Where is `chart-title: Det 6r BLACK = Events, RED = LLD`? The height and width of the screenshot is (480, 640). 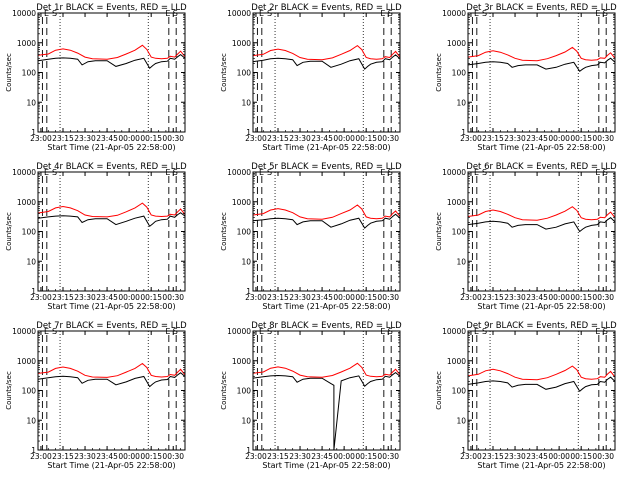
chart-title: Det 6r BLACK = Events, RED = LLD is located at coordinates (541, 167).